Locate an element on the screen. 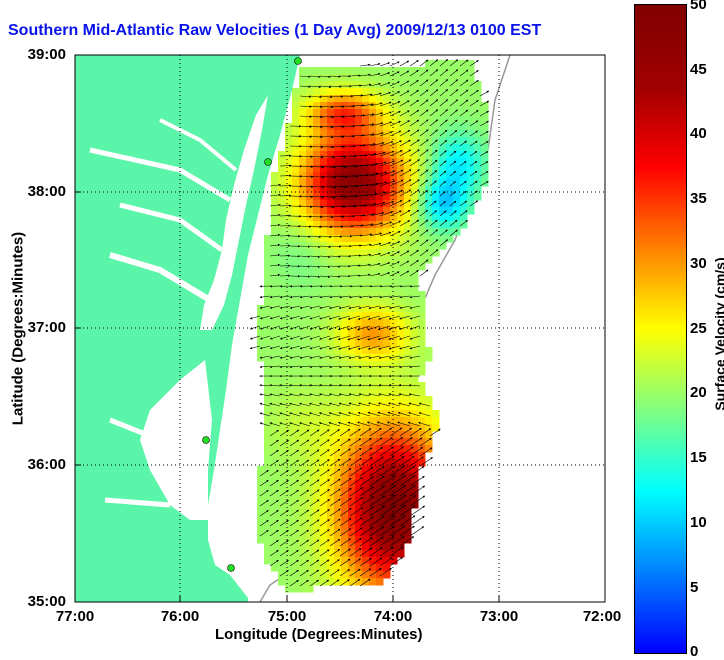  x-tick-label: 74:00 is located at coordinates (393, 616).